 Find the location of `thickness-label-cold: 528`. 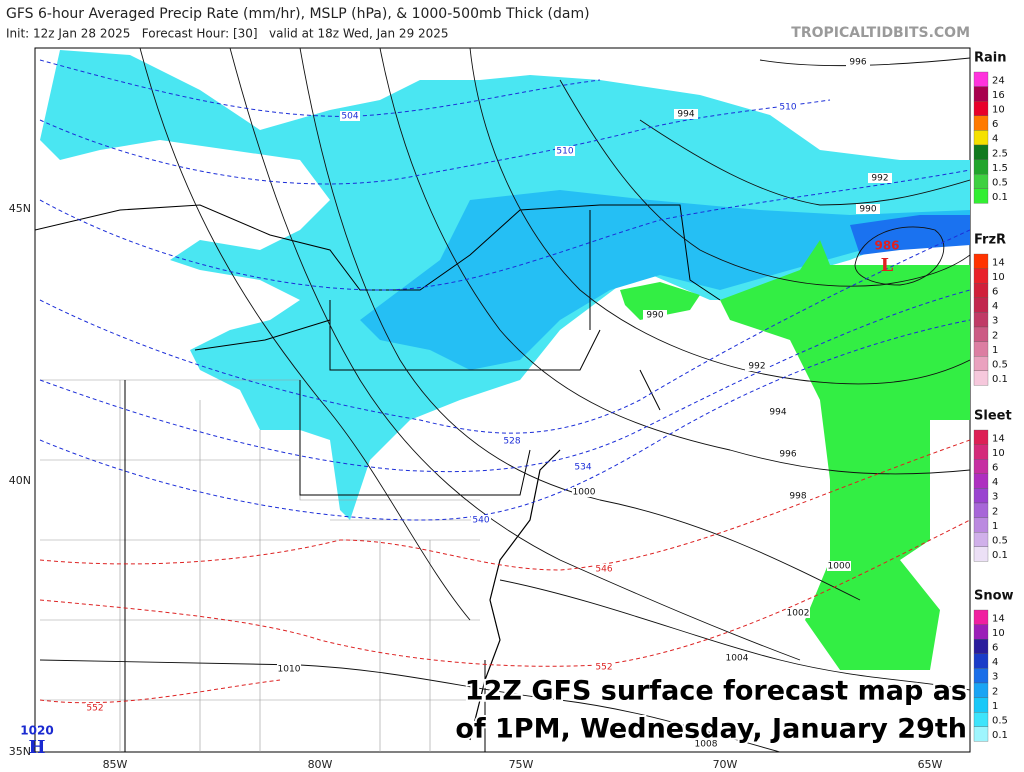

thickness-label-cold: 528 is located at coordinates (511, 442).